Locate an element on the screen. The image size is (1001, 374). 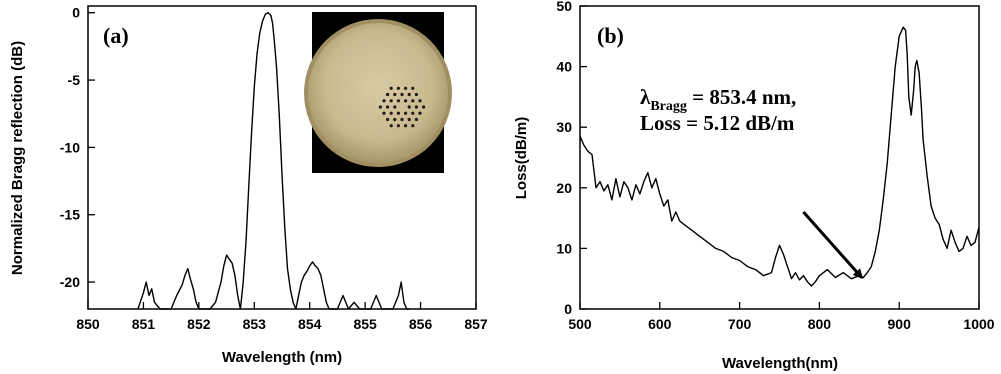
chart-b-annotation-line-2: Loss = 5.12 dB/m is located at coordinates (717, 123).